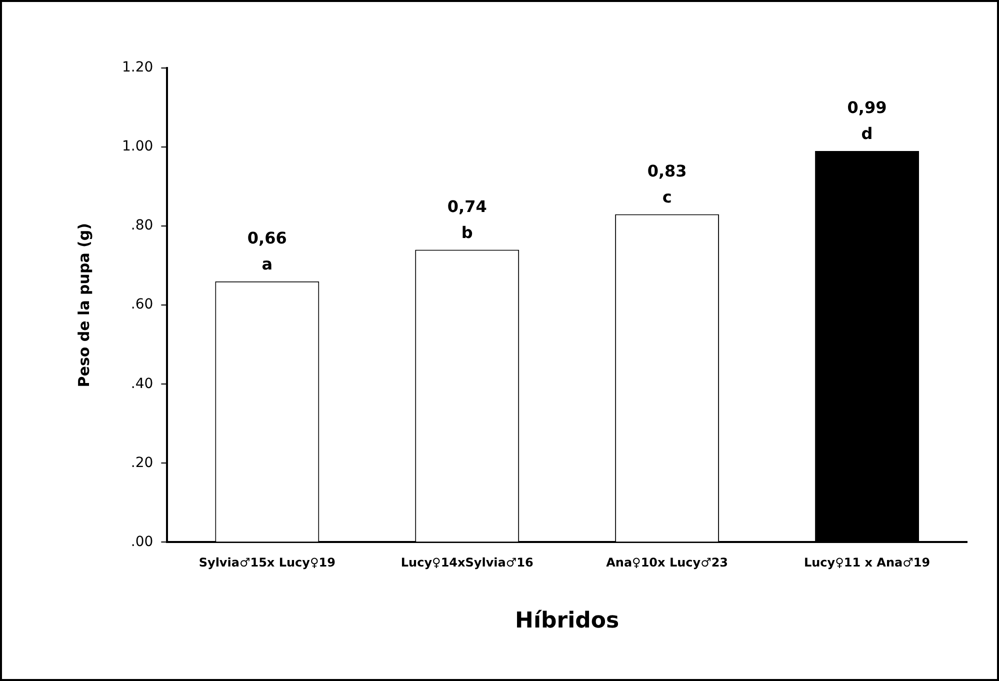  I want to click on x-axis-title: Híbridos, so click(567, 621).